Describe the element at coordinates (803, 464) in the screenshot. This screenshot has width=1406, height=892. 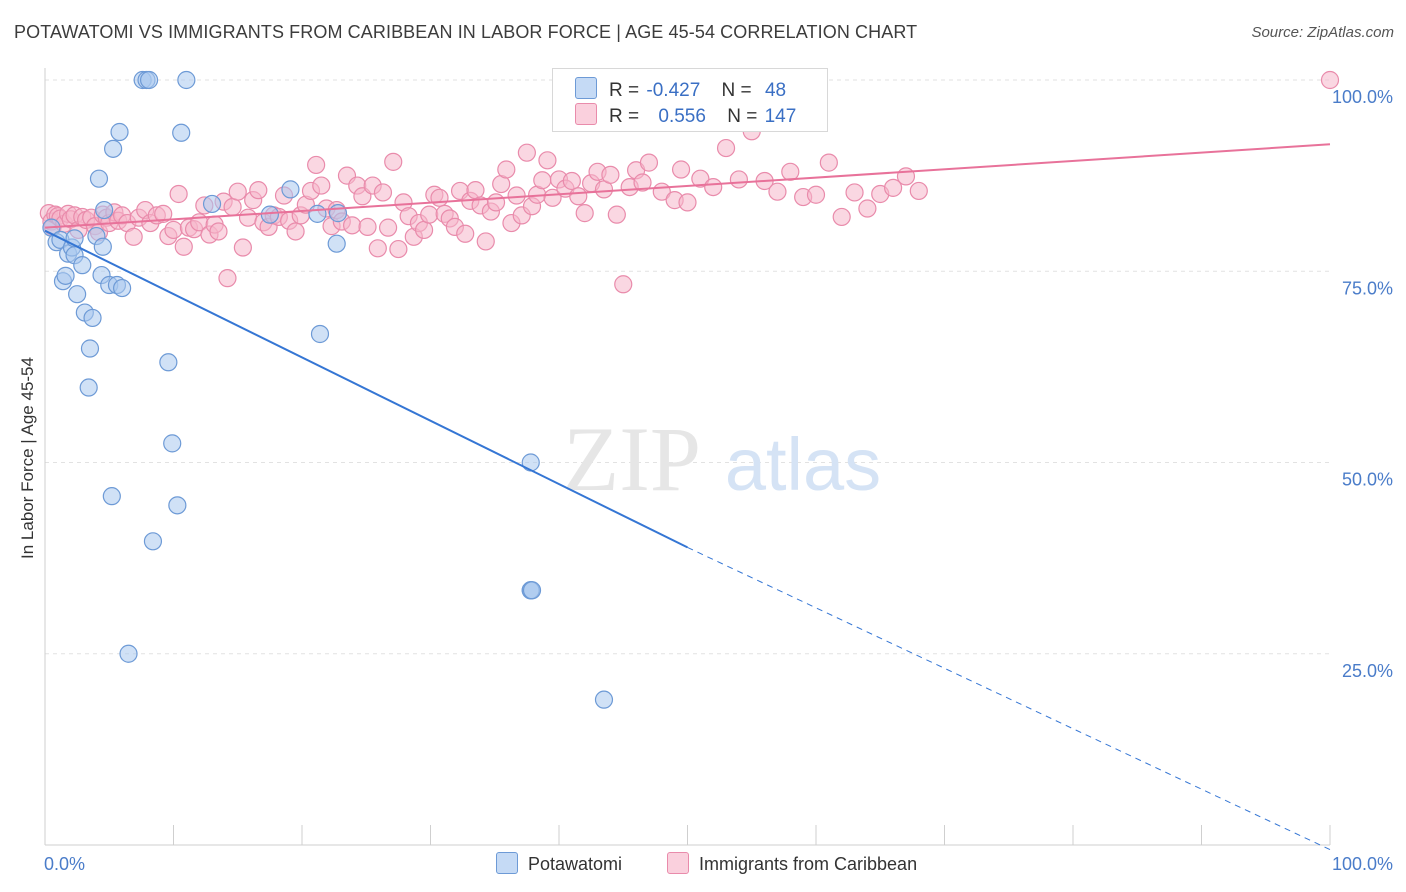
I see `watermark-atlas: atlas` at that location.